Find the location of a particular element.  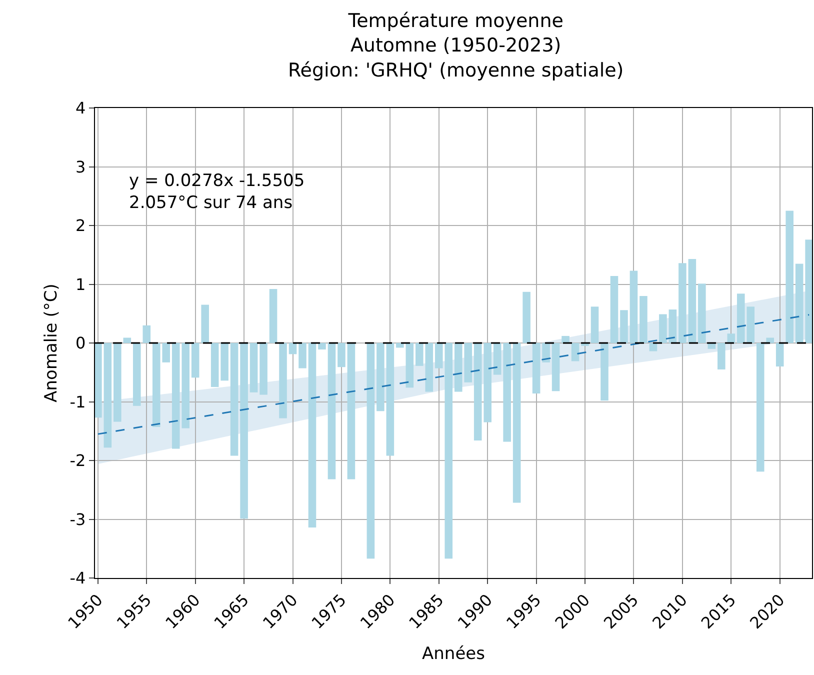

y-tick-label: -2 is located at coordinates (78, 460).